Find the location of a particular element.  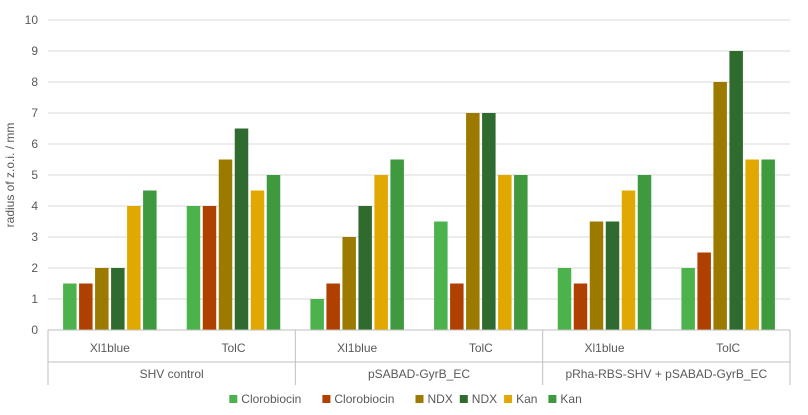

legend: Clorobiocin Clorobiocin NDX NDX Kan Kan is located at coordinates (405, 399).